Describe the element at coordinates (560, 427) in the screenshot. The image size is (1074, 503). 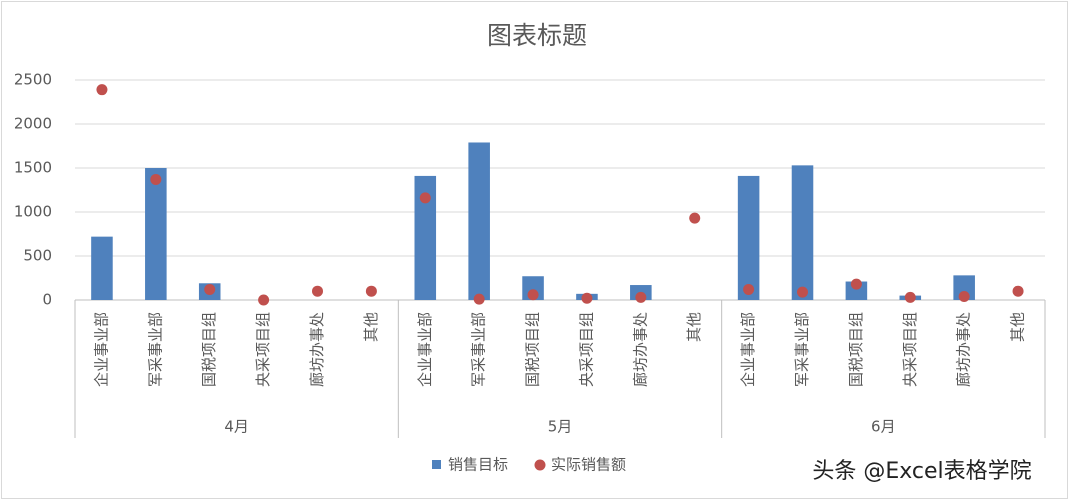
I see `group-label: 5月` at that location.